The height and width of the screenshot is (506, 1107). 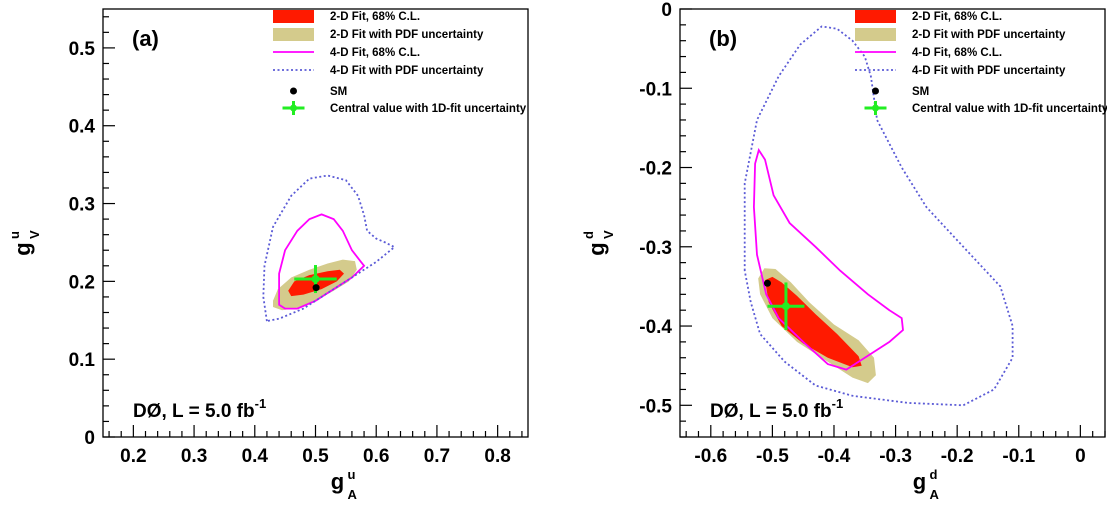 What do you see at coordinates (315, 456) in the screenshot?
I see `x-tick-label: 0.5` at bounding box center [315, 456].